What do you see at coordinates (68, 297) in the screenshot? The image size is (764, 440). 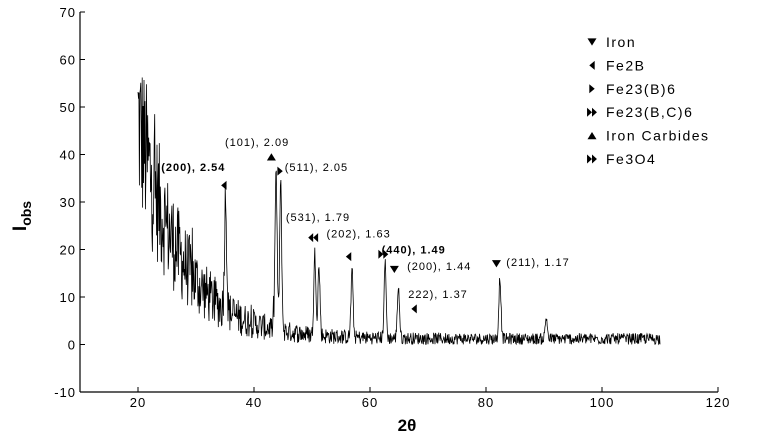 I see `y-tick-label: 10` at bounding box center [68, 297].